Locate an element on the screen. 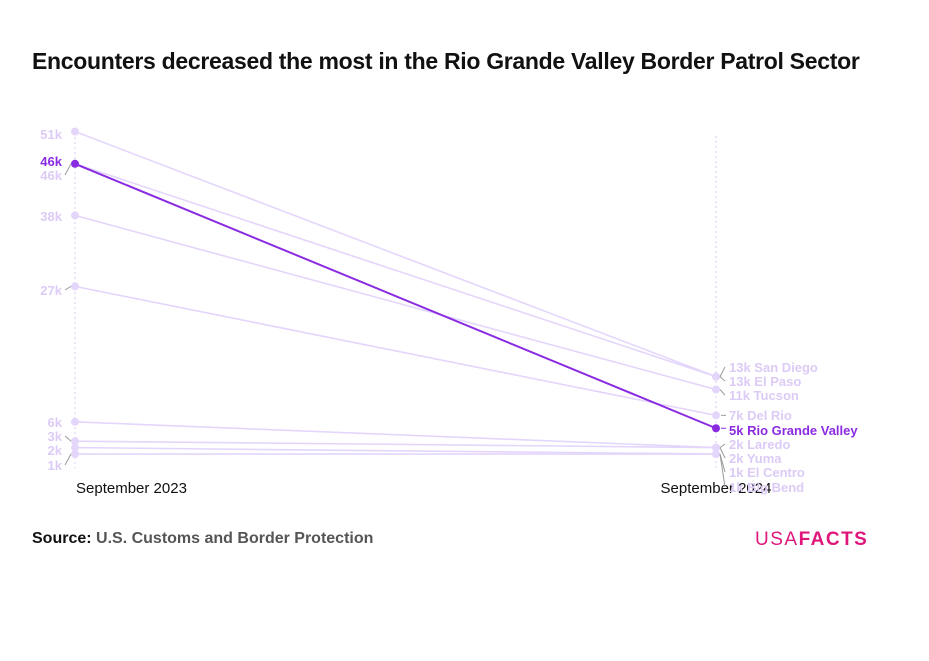 This screenshot has width=929, height=661. logo-part-facts: FACTS is located at coordinates (833, 539).